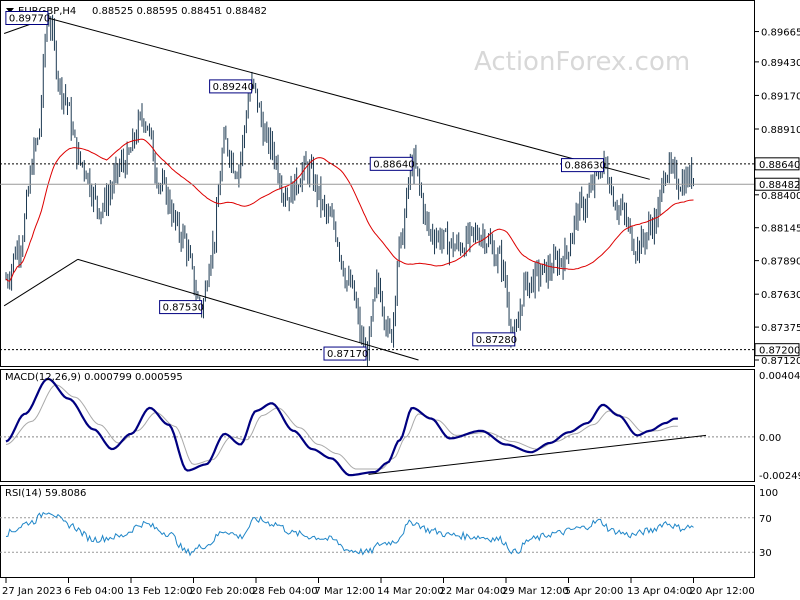 The image size is (800, 600). I want to click on rsi-title: RSI(14) 59.8086, so click(45, 493).